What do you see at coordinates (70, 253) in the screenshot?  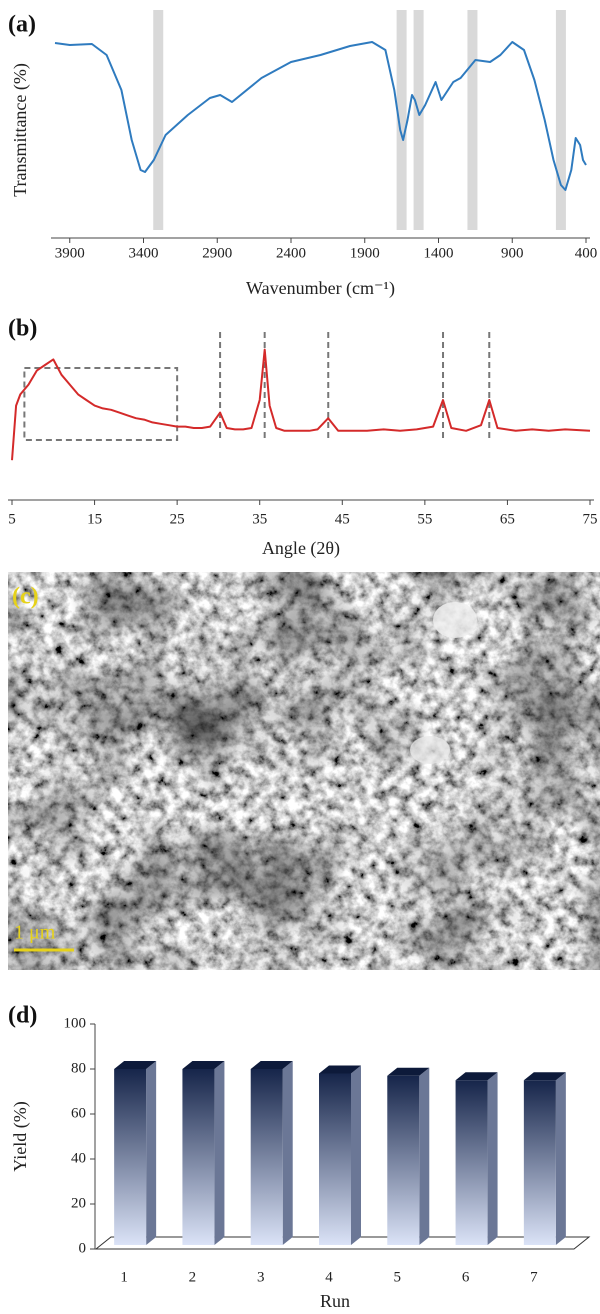 I see `x-tick-label: 3900` at bounding box center [70, 253].